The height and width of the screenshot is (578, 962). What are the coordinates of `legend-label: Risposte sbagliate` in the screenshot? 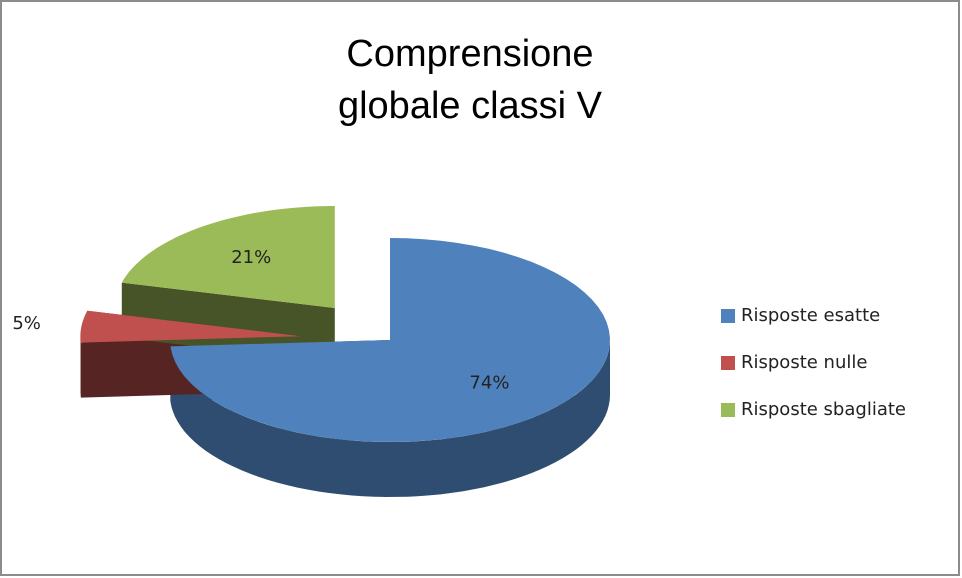 It's located at (823, 409).